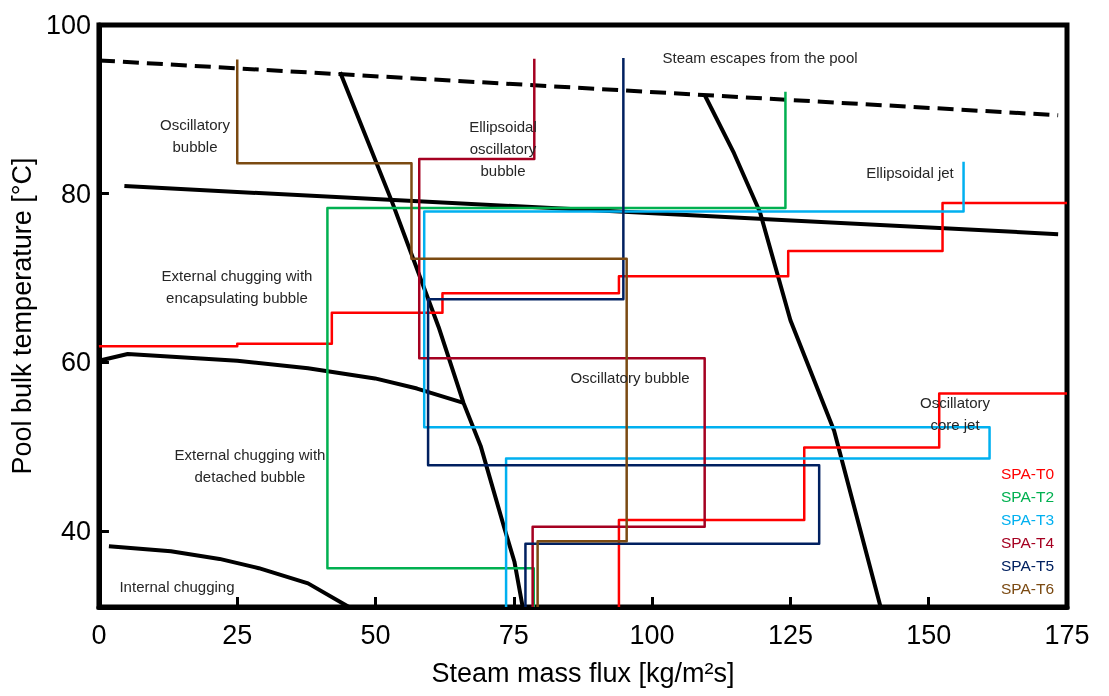 The height and width of the screenshot is (696, 1109). What do you see at coordinates (195, 135) in the screenshot?
I see `annotation: Oscillatory bubble` at bounding box center [195, 135].